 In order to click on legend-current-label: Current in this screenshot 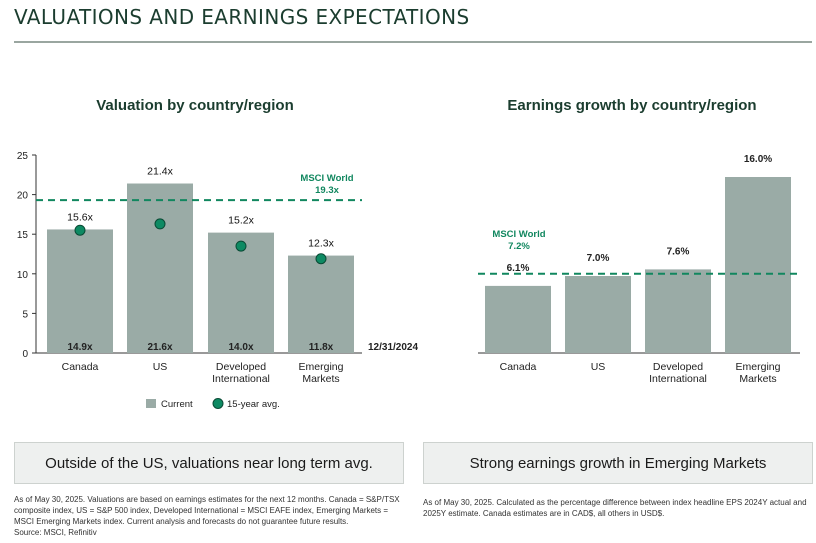, I will do `click(177, 404)`.